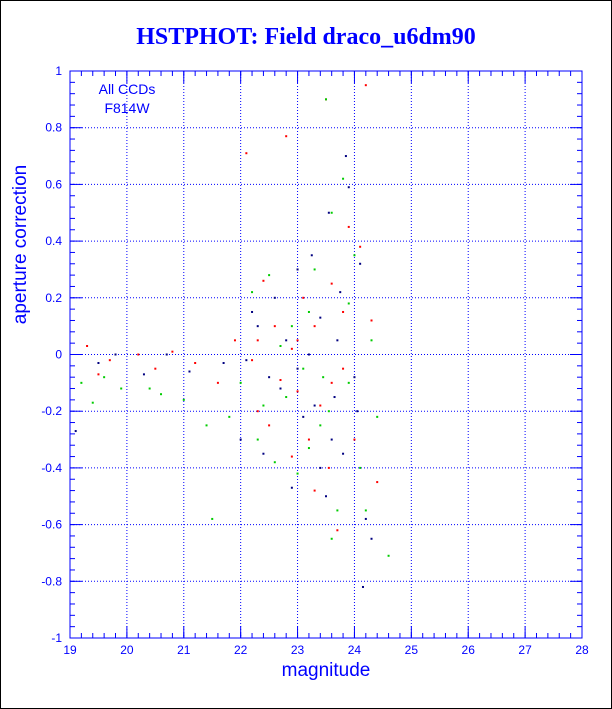  I want to click on x-tick-label: 19, so click(70, 650).